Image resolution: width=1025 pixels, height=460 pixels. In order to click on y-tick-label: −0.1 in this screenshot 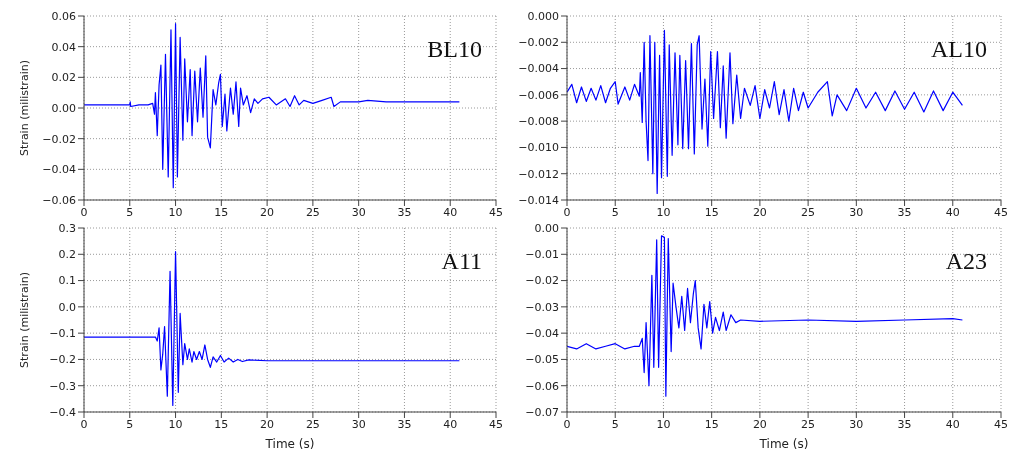, I will do `click(62, 334)`.